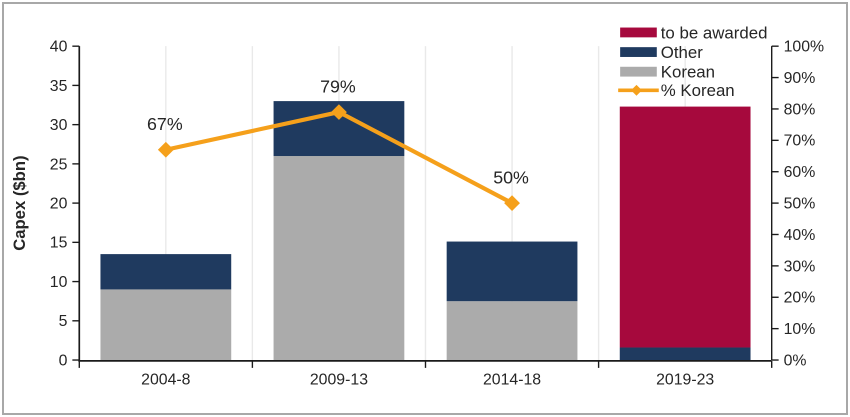 The height and width of the screenshot is (417, 850). I want to click on legend-label: Korean, so click(688, 72).